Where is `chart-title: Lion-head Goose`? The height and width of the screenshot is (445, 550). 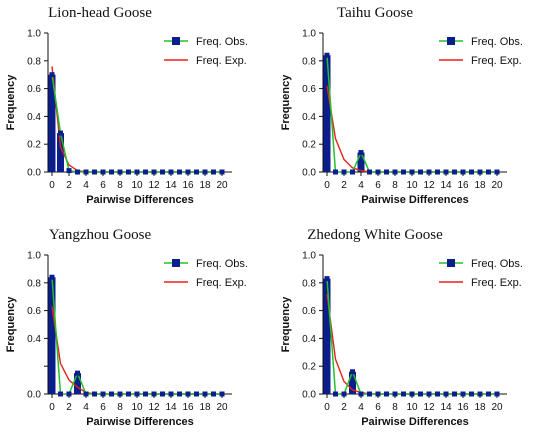
chart-title: Lion-head Goose is located at coordinates (100, 13).